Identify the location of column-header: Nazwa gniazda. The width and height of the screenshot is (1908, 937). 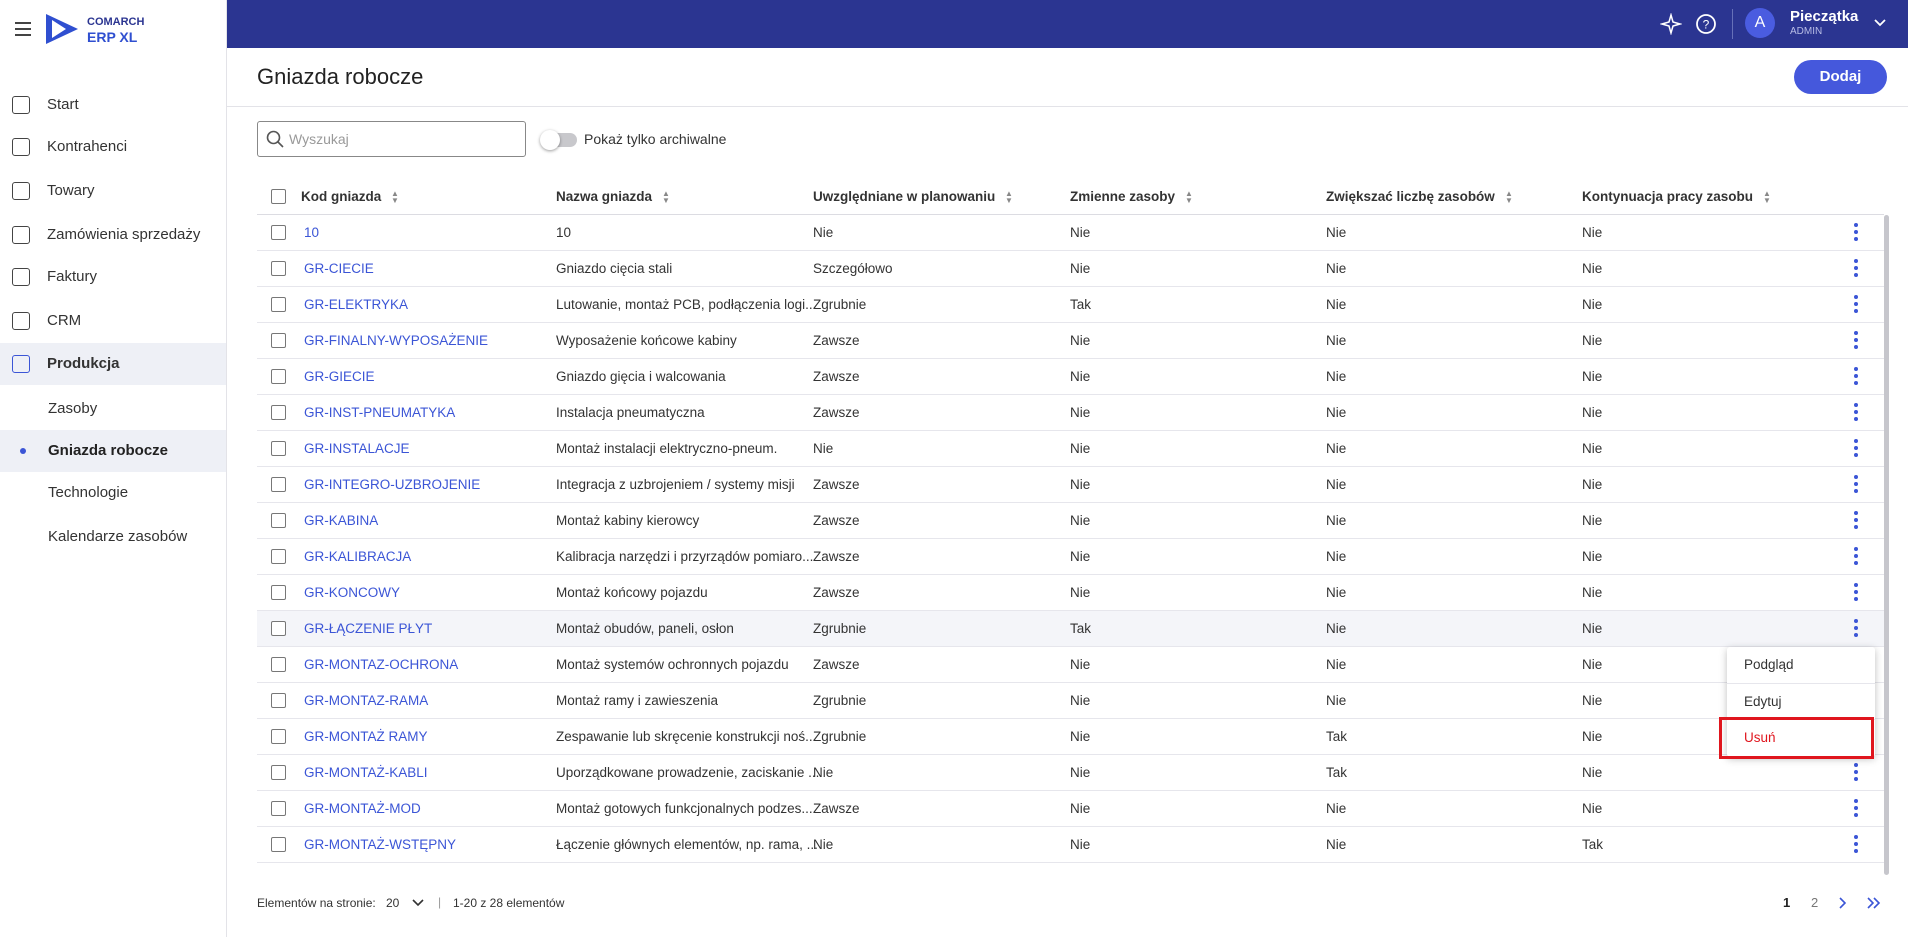
(604, 196).